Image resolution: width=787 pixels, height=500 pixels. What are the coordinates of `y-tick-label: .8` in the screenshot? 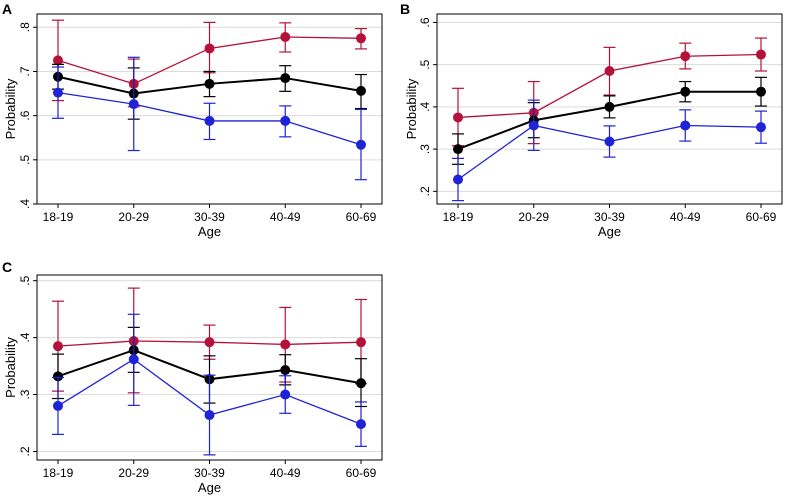 It's located at (25, 27).